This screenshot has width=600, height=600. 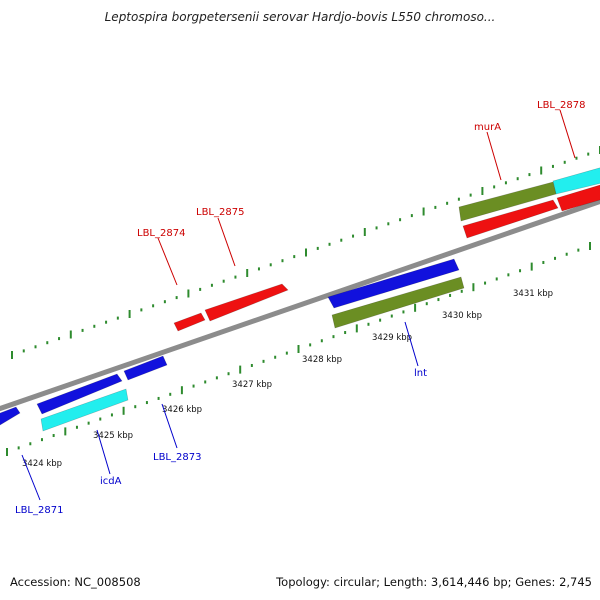 I want to click on accession-text: Accession: NC_008508, so click(x=75, y=582).